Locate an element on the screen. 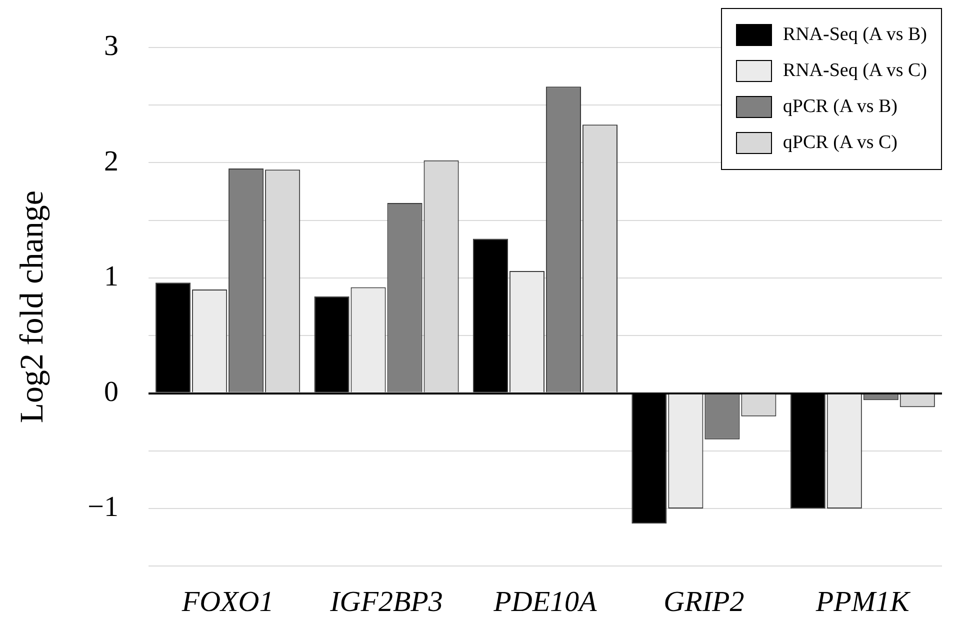  x-tick-label: PDE10A is located at coordinates (545, 602).